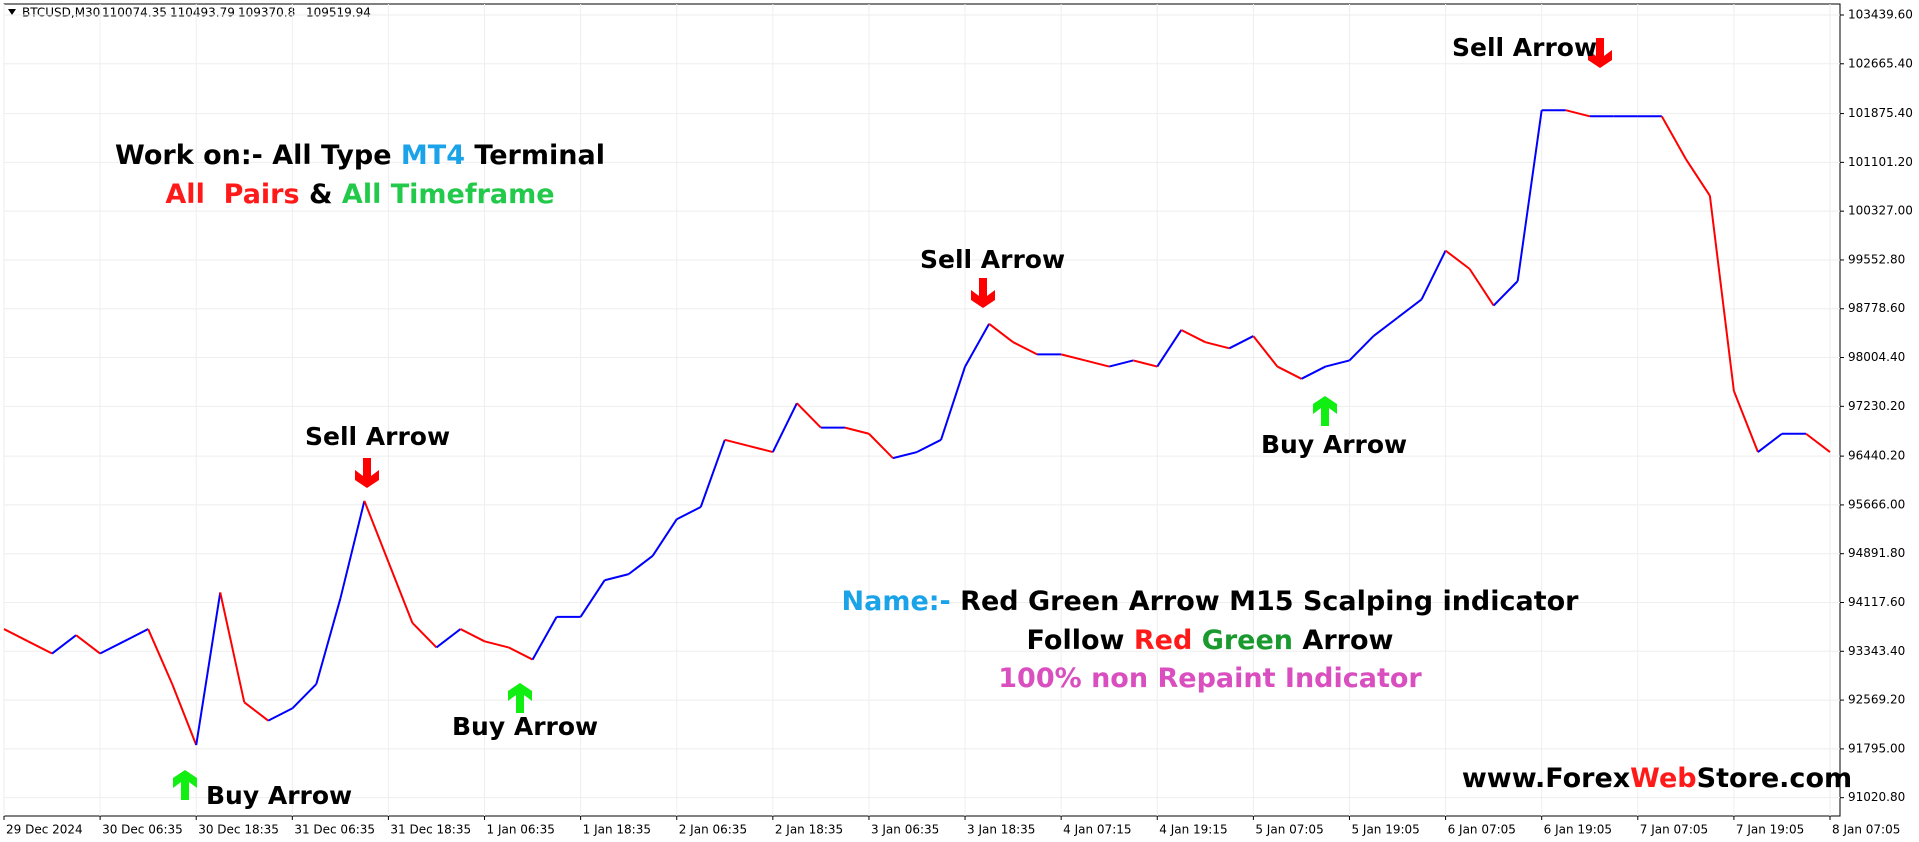  What do you see at coordinates (185, 194) in the screenshot?
I see `note-text: All` at bounding box center [185, 194].